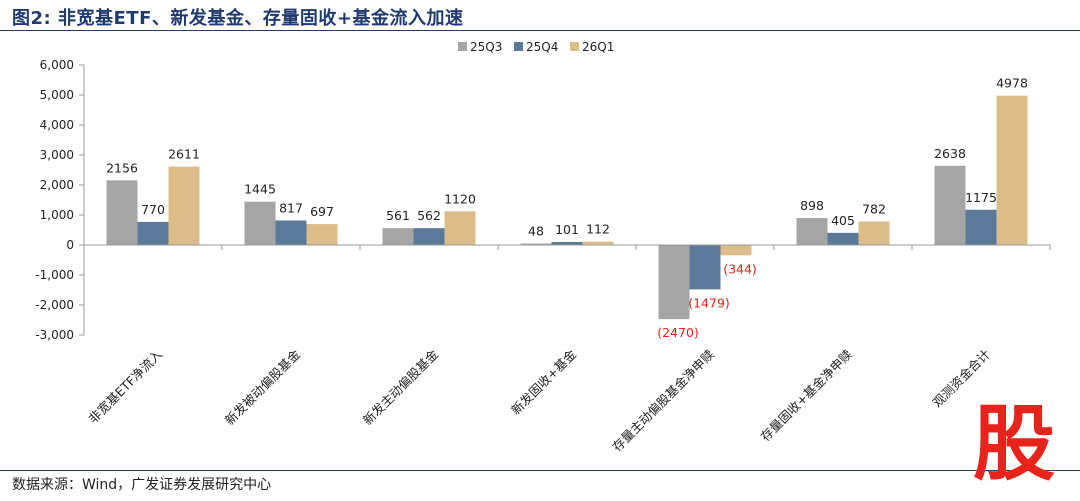 This screenshot has width=1080, height=501. I want to click on figure-title: 图2: 非宽基ETF、新发基金、存量固收+基金流入加速, so click(238, 18).